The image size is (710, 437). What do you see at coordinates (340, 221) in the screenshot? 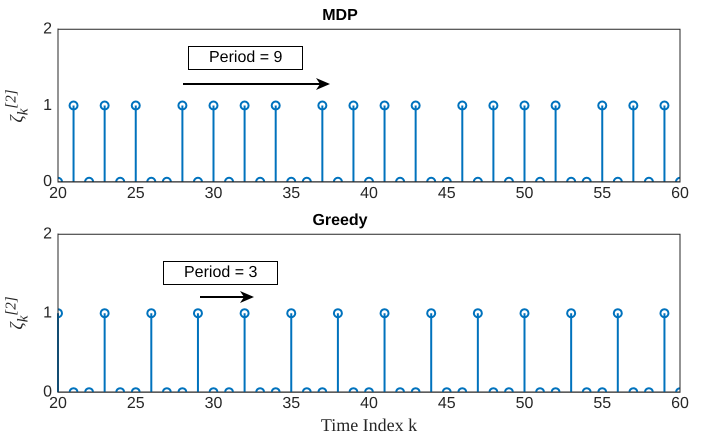
I see `chart-title: Greedy` at bounding box center [340, 221].